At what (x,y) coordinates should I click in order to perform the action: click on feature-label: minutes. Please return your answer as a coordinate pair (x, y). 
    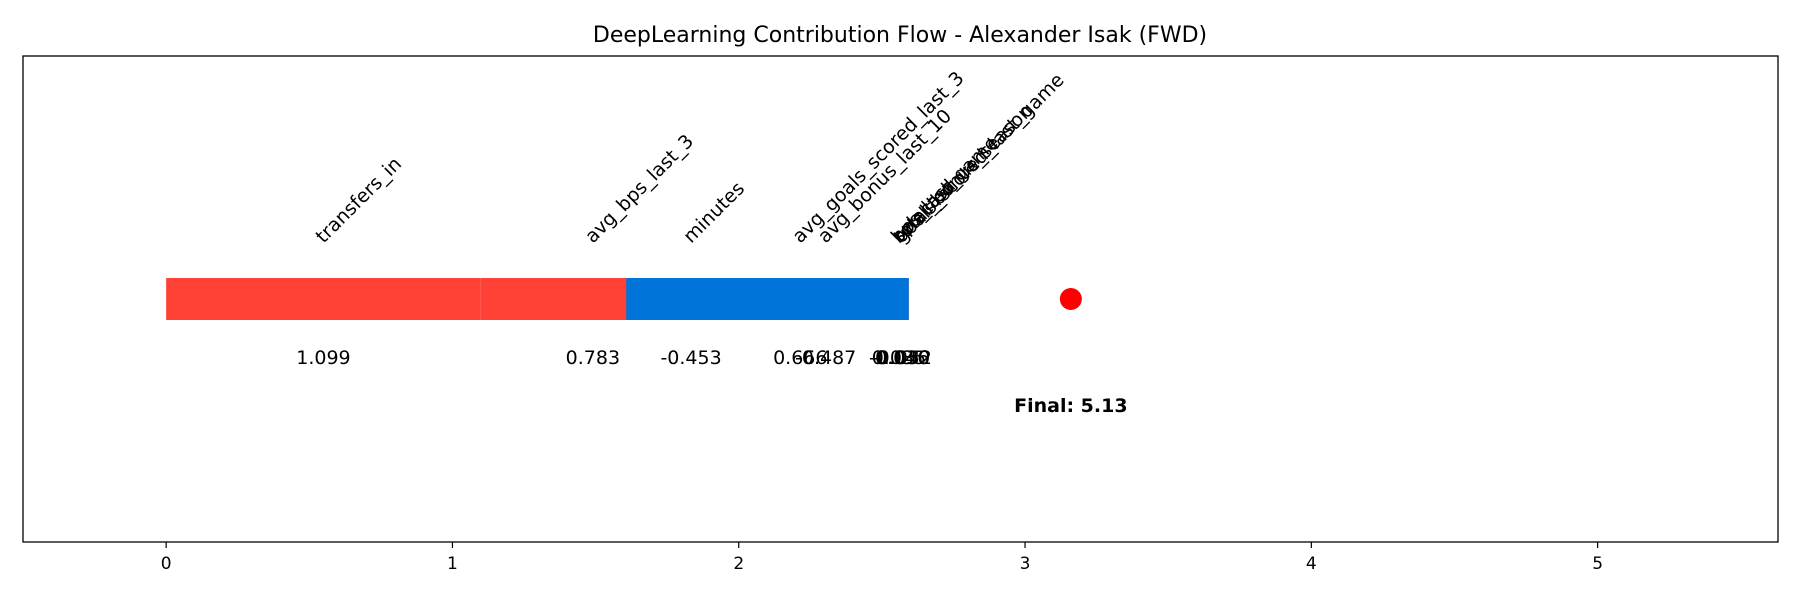
    Looking at the image, I should click on (714, 213).